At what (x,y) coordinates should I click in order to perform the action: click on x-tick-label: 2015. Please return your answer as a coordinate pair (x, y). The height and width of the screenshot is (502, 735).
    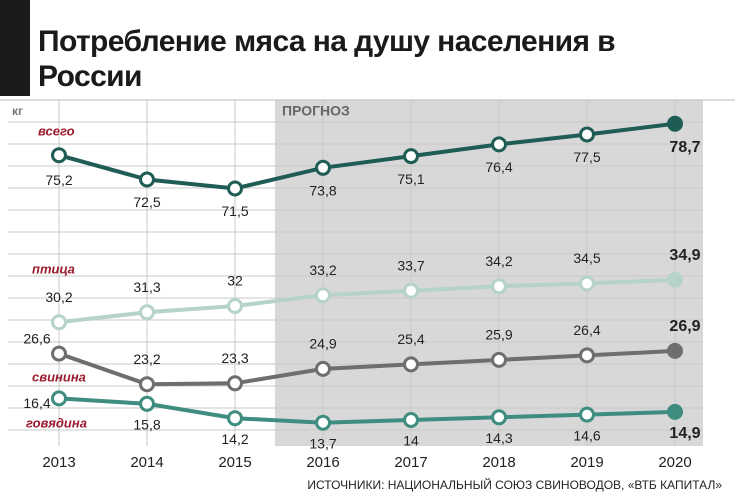
    Looking at the image, I should click on (234, 462).